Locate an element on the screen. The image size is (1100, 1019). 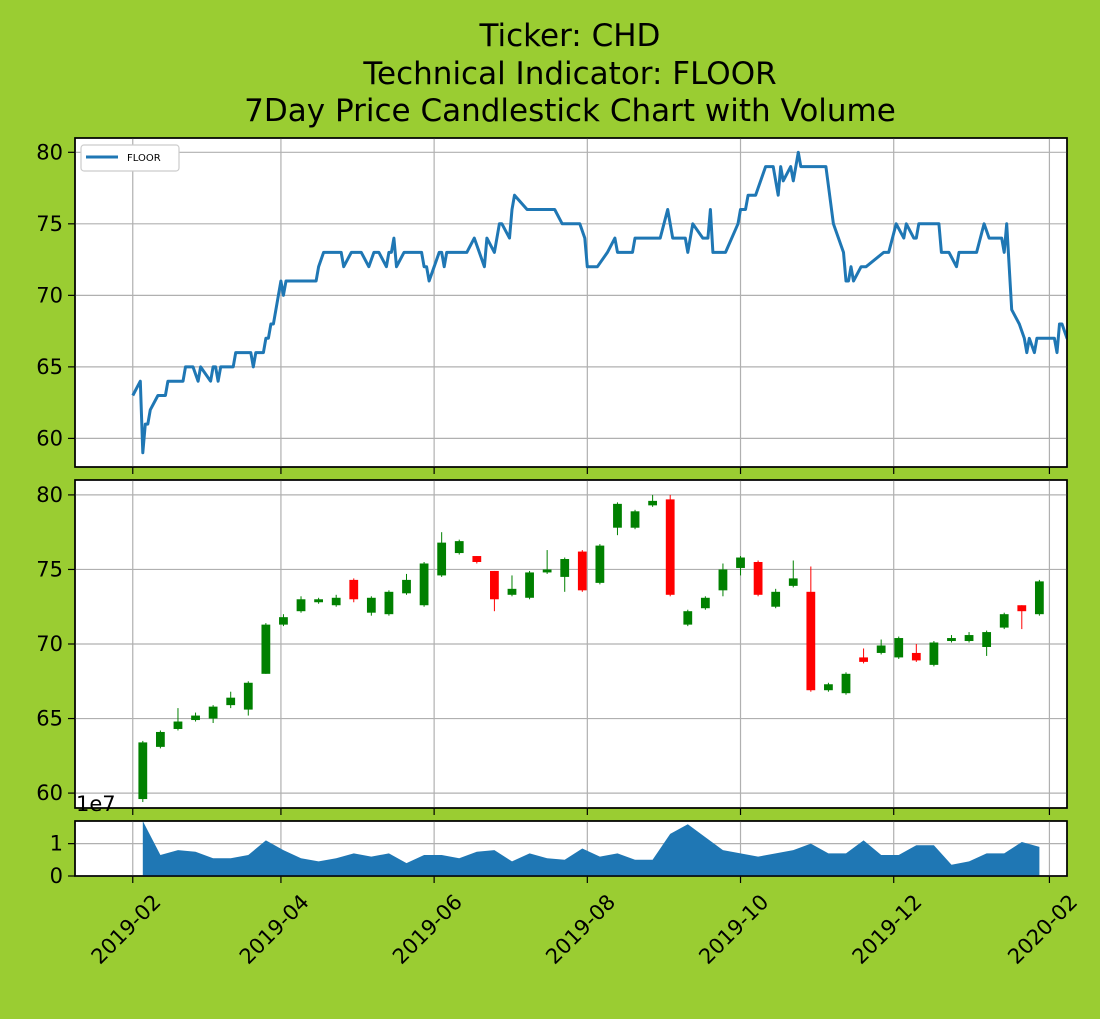
title-line-2: Technical Indicator: FLOOR is located at coordinates (569, 74).